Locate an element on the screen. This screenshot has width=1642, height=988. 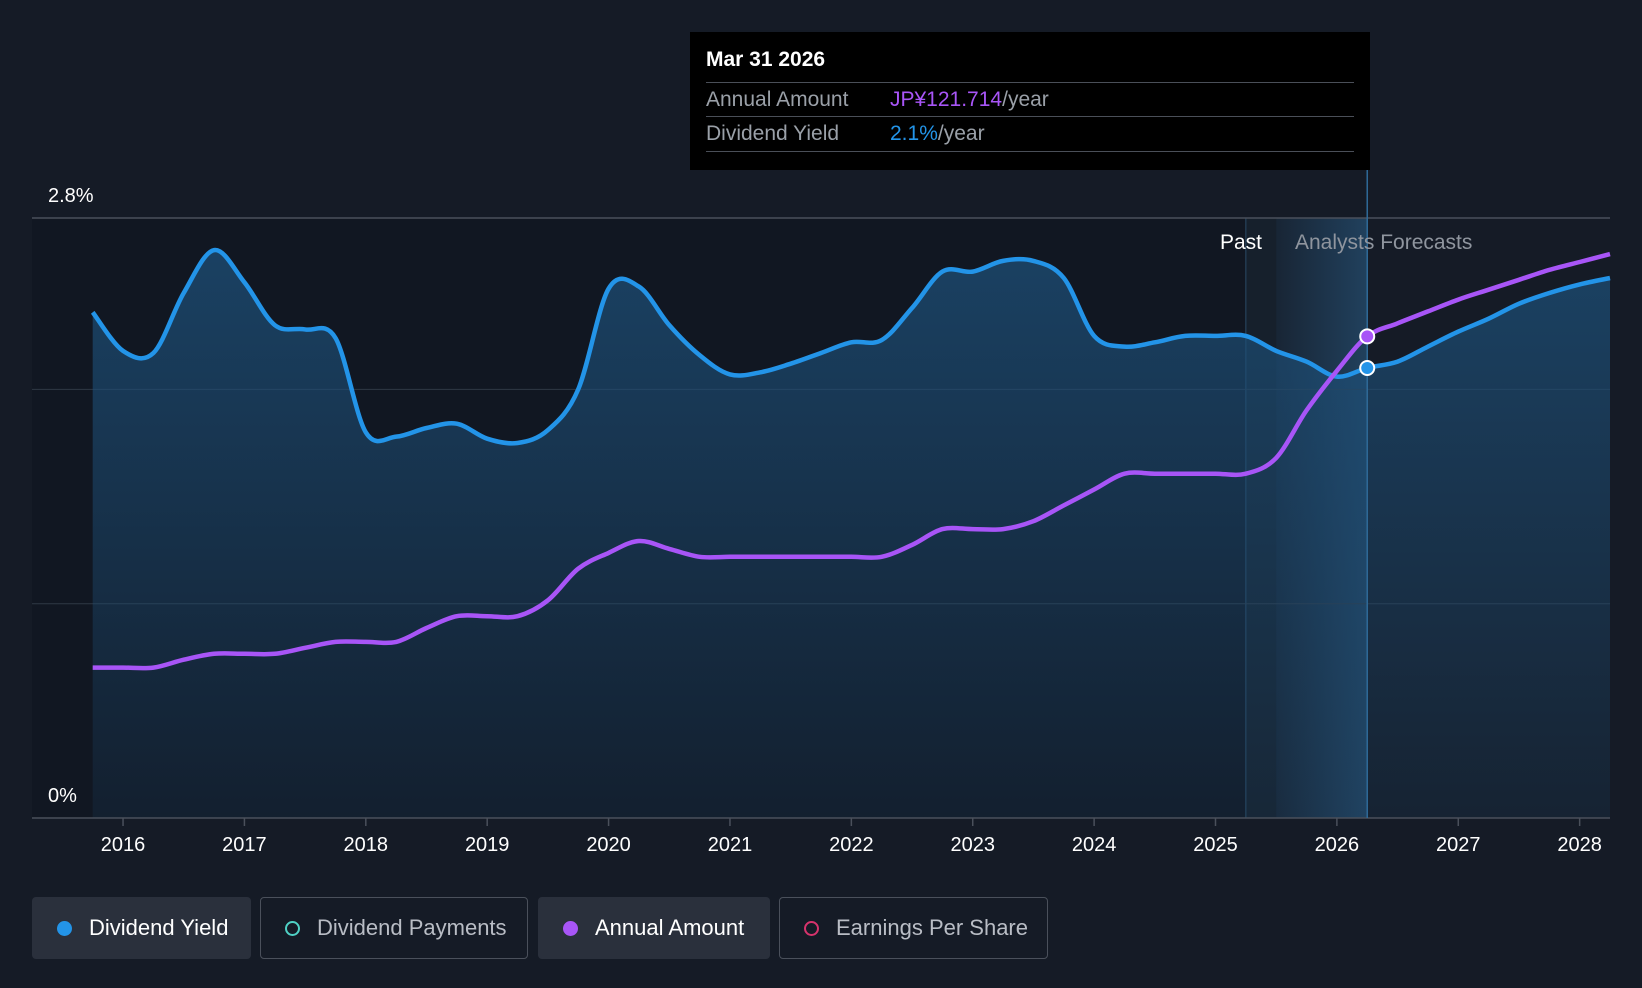
tooltip-value: JP¥121.714/year is located at coordinates (969, 99).